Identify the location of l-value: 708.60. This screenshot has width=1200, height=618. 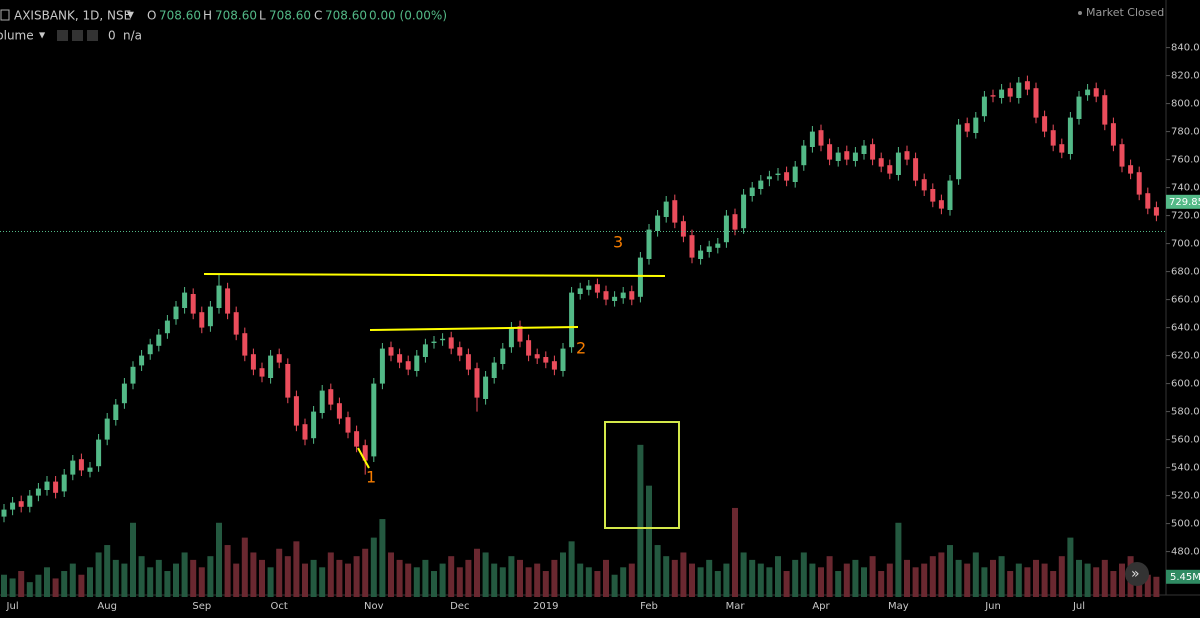
(290, 16).